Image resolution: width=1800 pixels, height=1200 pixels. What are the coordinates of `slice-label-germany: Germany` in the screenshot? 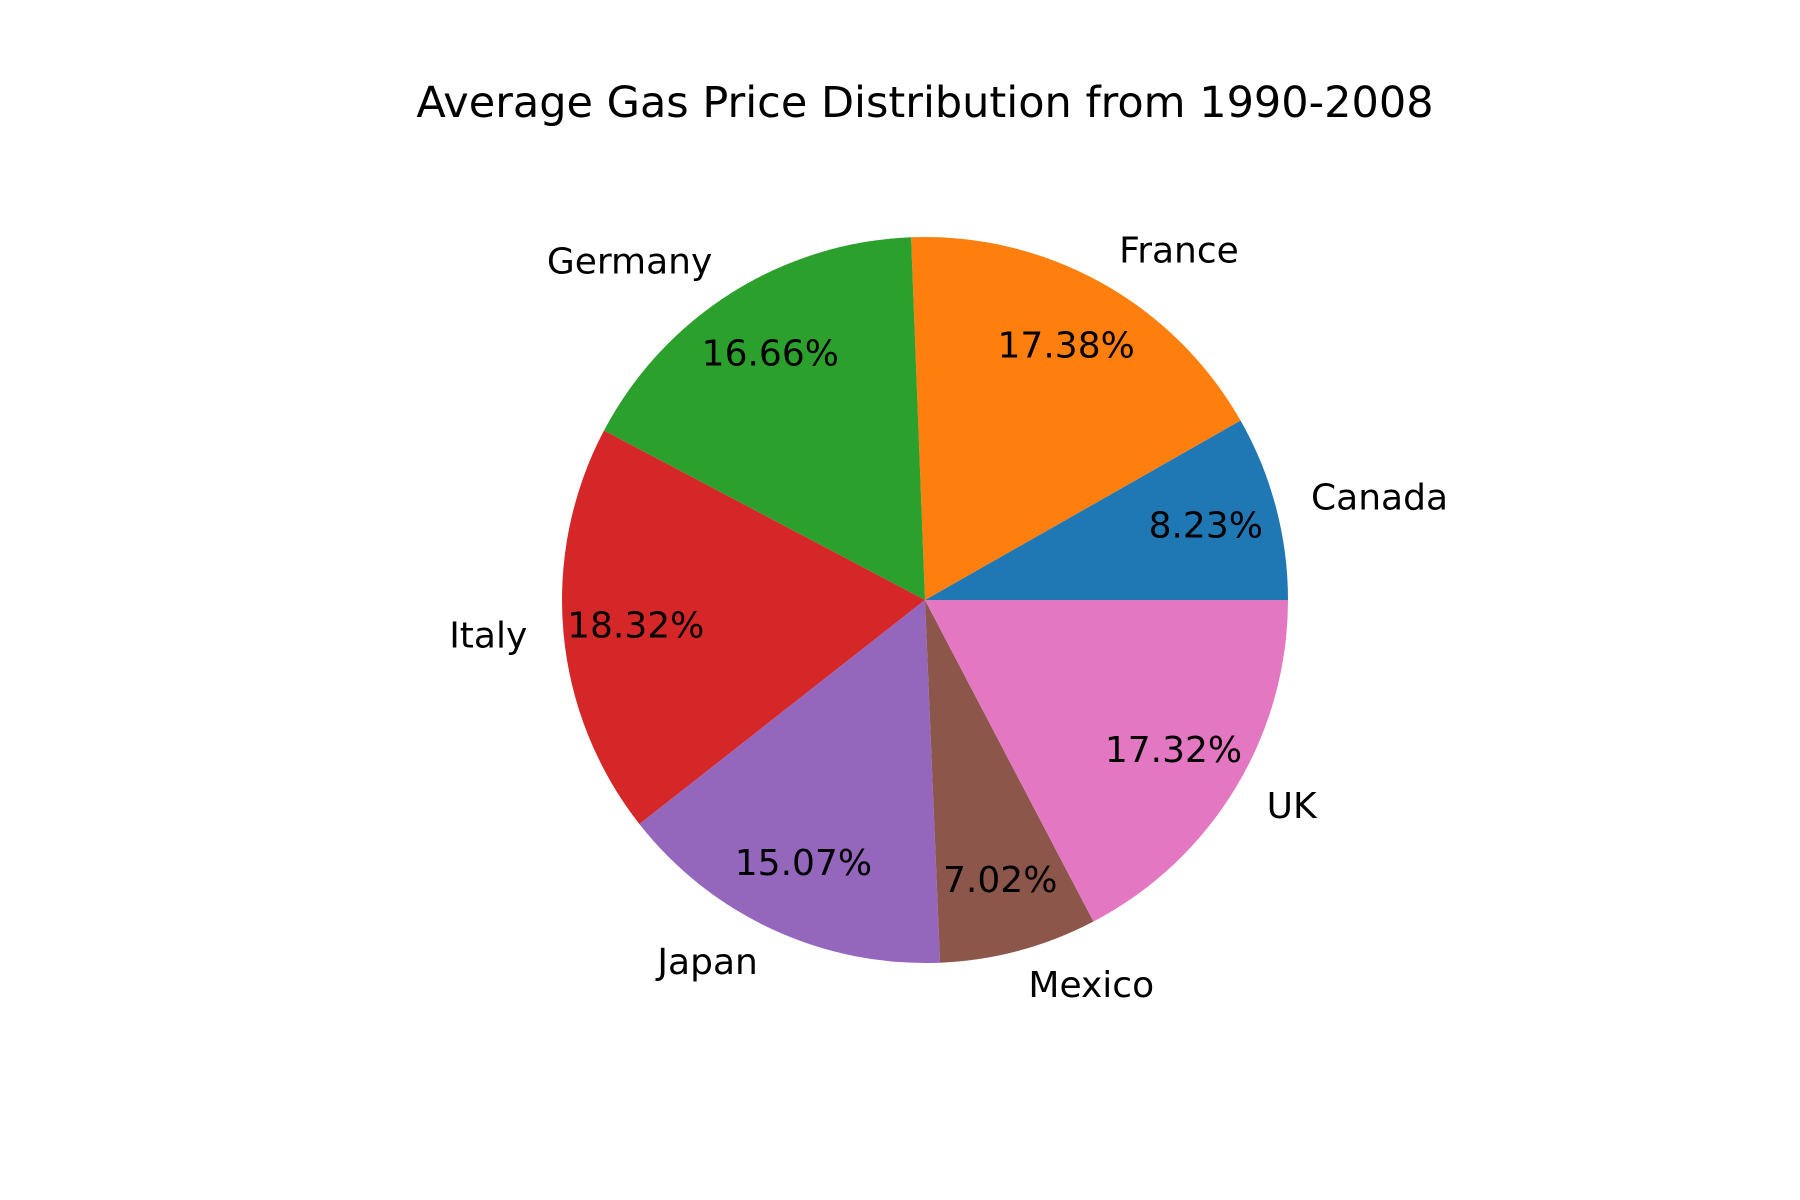 It's located at (629, 262).